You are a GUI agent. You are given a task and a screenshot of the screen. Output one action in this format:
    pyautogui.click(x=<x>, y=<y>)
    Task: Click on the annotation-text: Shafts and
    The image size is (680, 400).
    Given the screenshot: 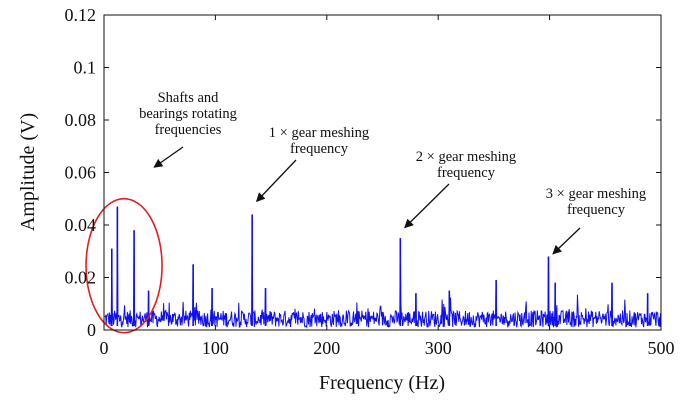 What is the action you would take?
    pyautogui.click(x=189, y=98)
    